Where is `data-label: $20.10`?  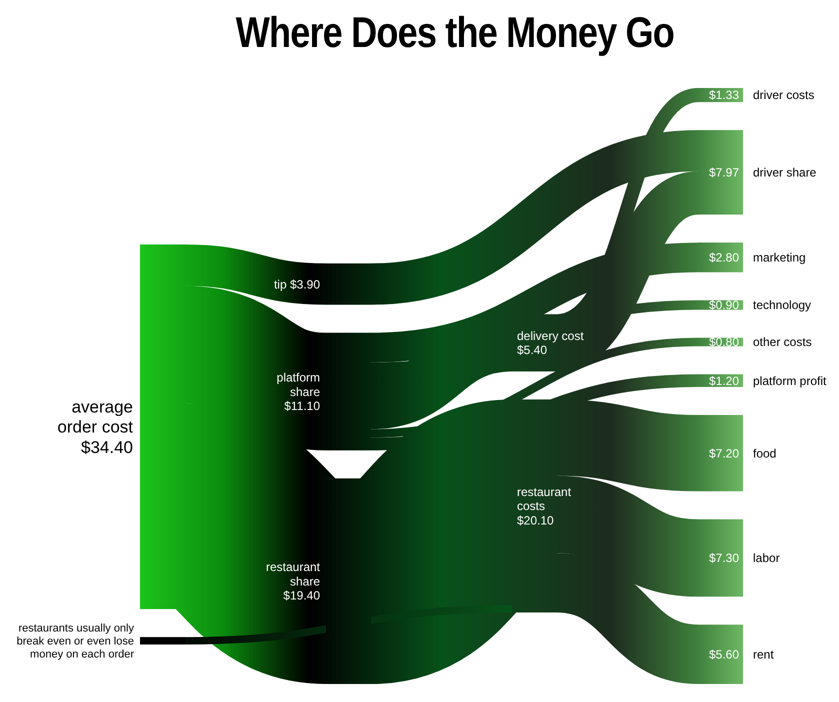 data-label: $20.10 is located at coordinates (535, 520).